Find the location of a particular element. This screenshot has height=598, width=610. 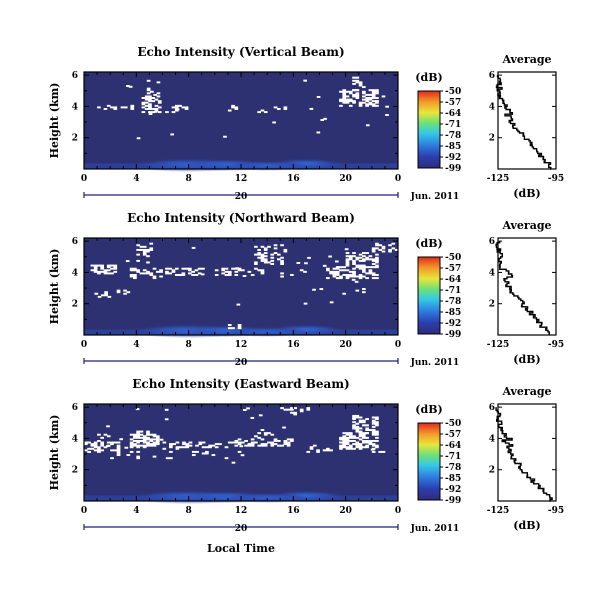

colorbar-tick-label: -99 is located at coordinates (453, 501).